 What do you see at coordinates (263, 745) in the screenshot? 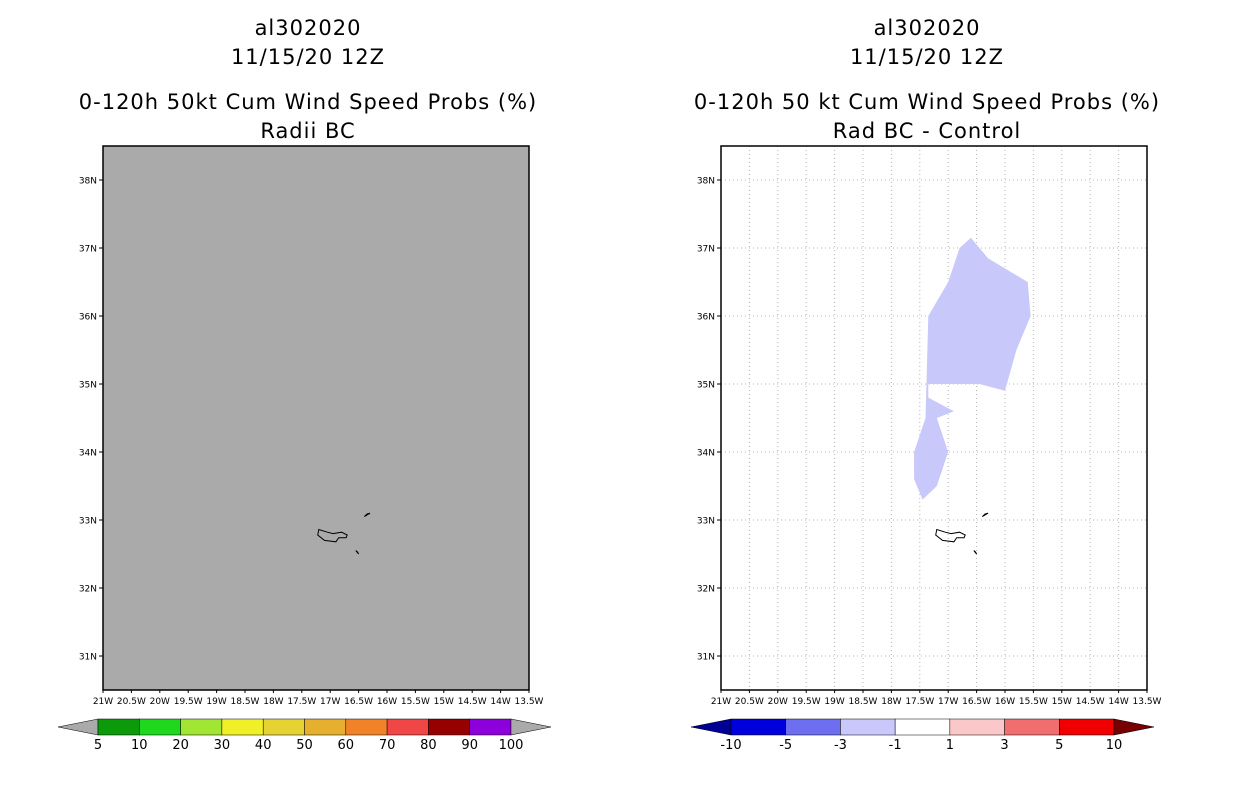
I see `colorbar-label: 40` at bounding box center [263, 745].